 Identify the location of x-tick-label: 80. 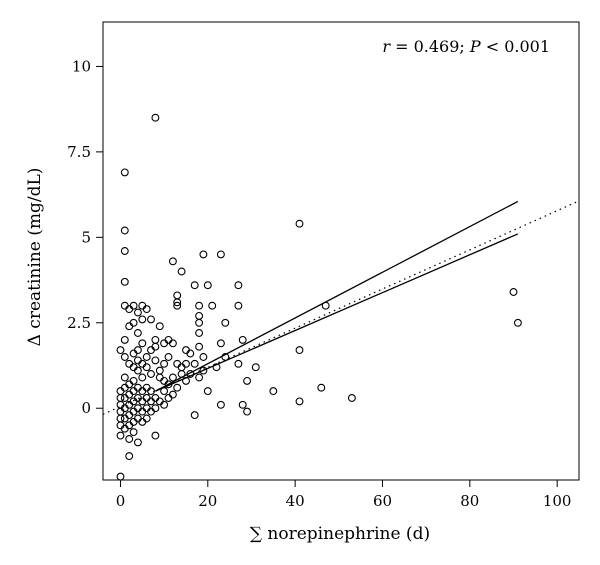
(469, 501).